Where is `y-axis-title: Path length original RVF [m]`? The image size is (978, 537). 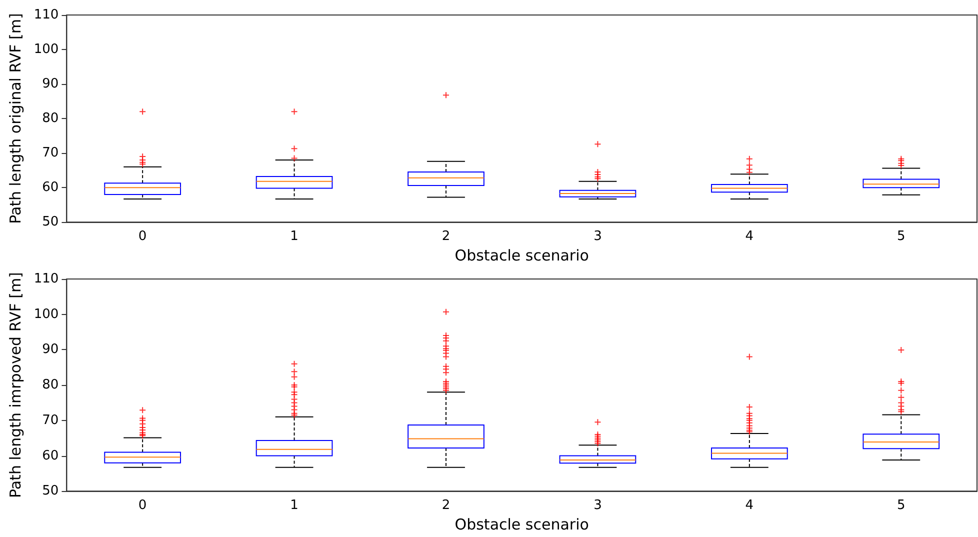
y-axis-title: Path length original RVF [m] is located at coordinates (15, 118).